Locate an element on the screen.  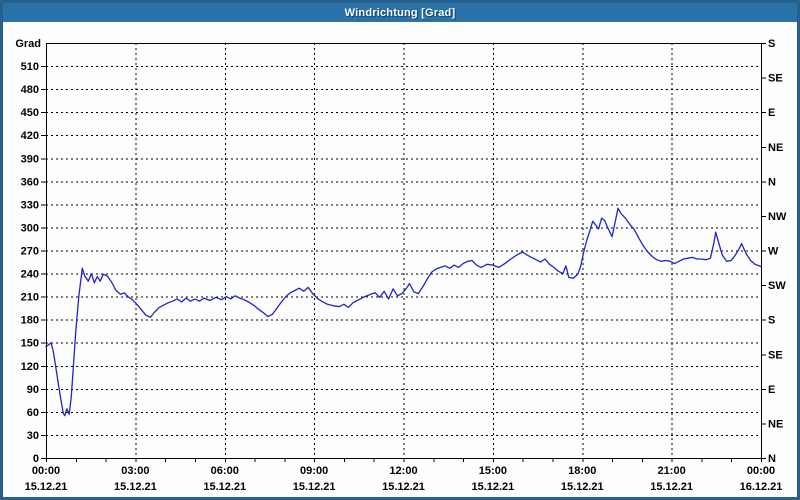
x-time-label: 03:00 is located at coordinates (135, 471).